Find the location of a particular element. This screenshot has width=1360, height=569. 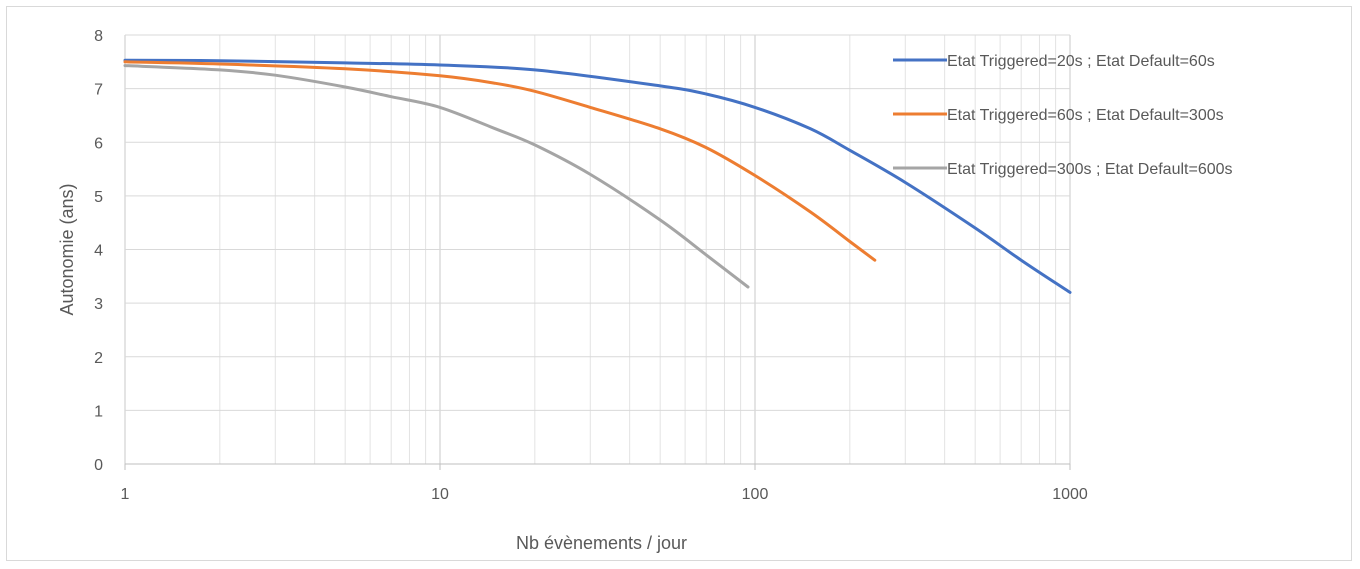

legend-label-2: Etat Triggered=60s ; Etat Default=300s is located at coordinates (1085, 115).